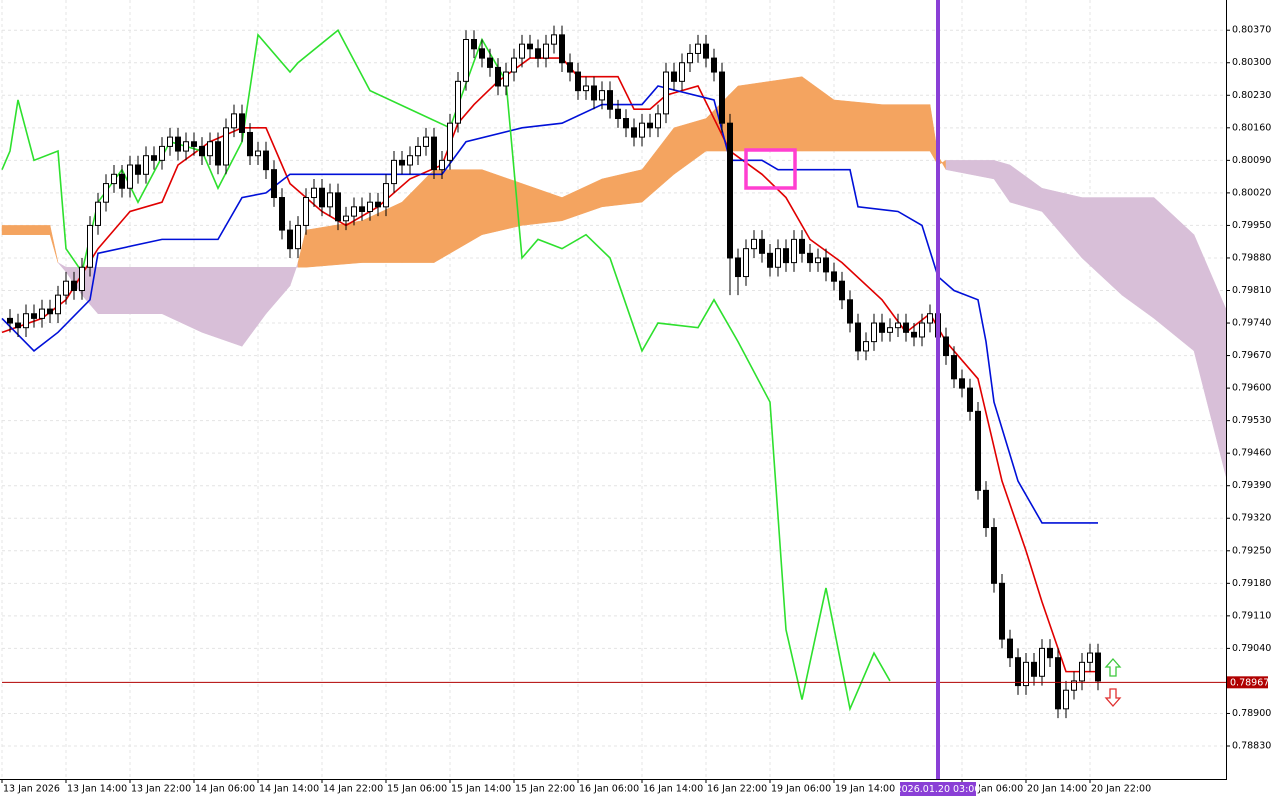 The image size is (1280, 800). Describe the element at coordinates (1251, 160) in the screenshot. I see `y-tick-label: 0.80090` at that location.